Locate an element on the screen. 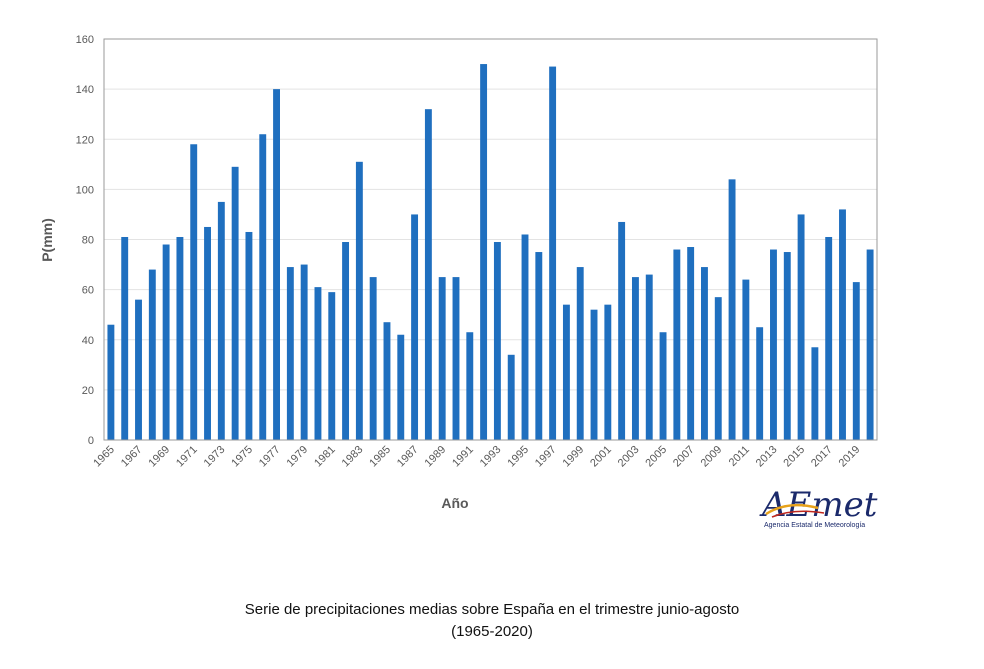 This screenshot has width=984, height=669. y-tick-label: 20 is located at coordinates (88, 391).